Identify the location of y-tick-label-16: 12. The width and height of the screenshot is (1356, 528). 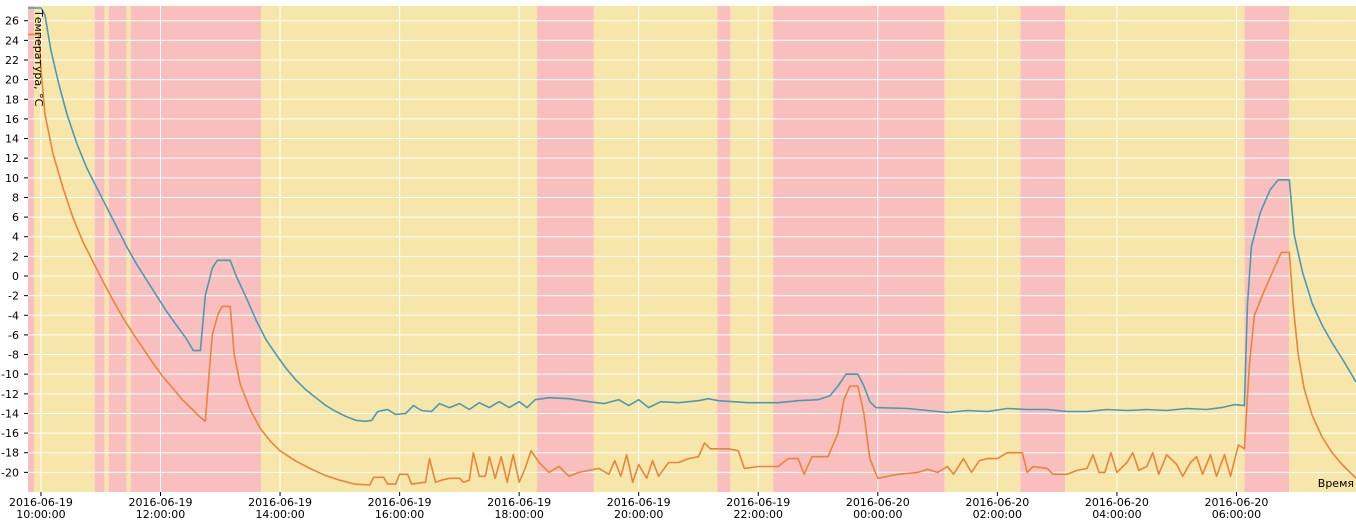
(12, 158).